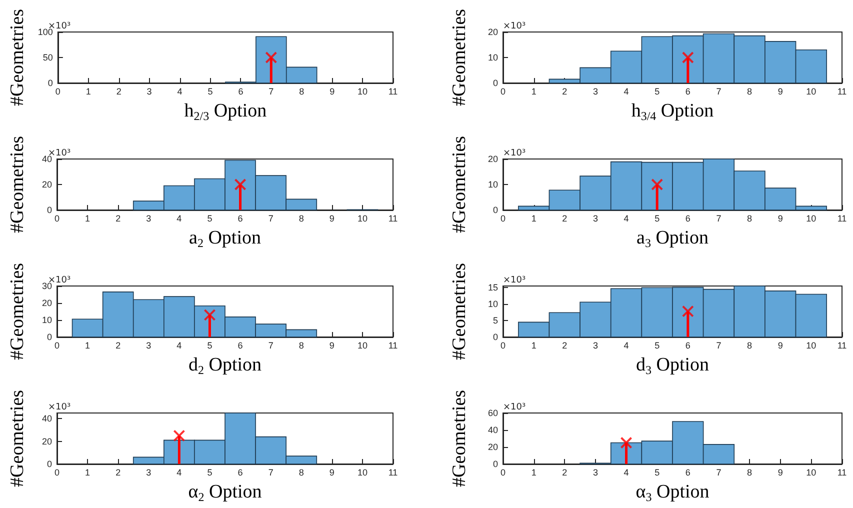  What do you see at coordinates (47, 57) in the screenshot?
I see `y-tick-label: 50` at bounding box center [47, 57].